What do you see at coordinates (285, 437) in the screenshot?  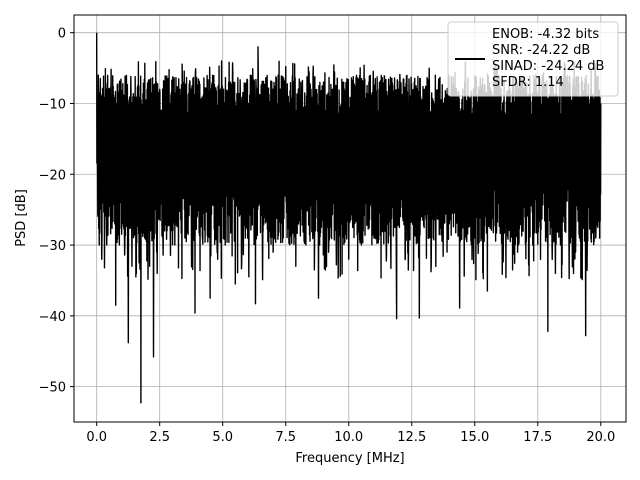 I see `x-tick-label: 7.5` at bounding box center [285, 437].